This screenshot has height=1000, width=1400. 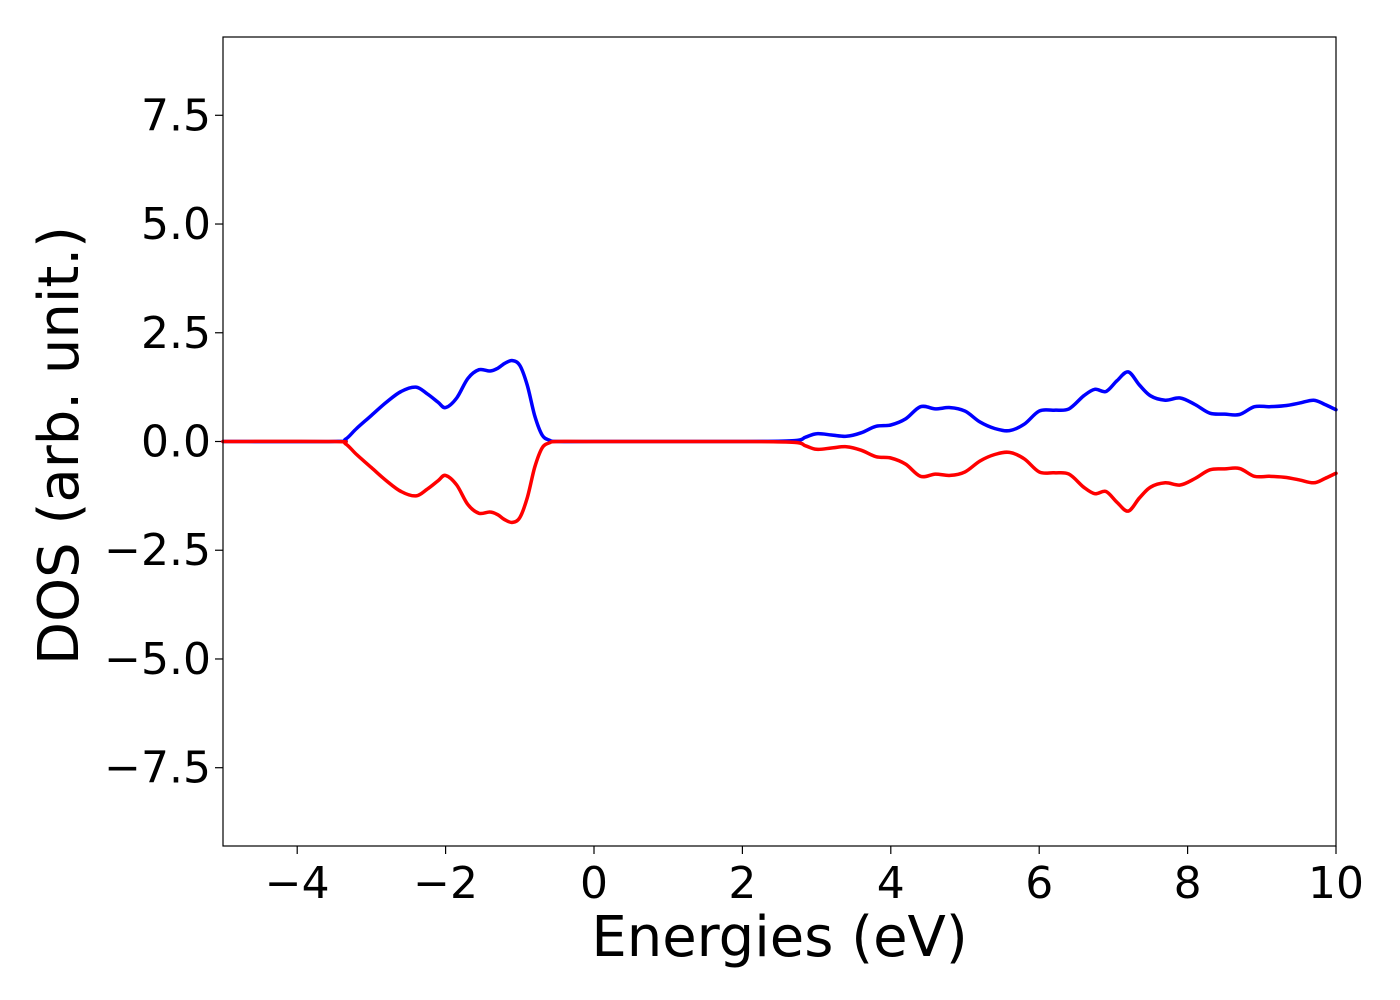 What do you see at coordinates (297, 883) in the screenshot?
I see `x-tick-label: −4` at bounding box center [297, 883].